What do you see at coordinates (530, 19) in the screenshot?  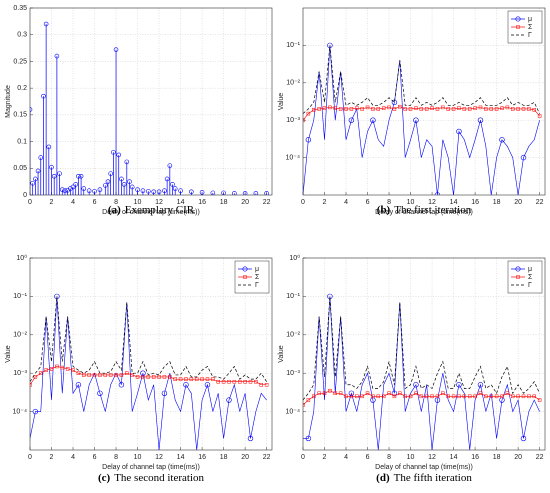 I see `legend-label: μ` at bounding box center [530, 19].